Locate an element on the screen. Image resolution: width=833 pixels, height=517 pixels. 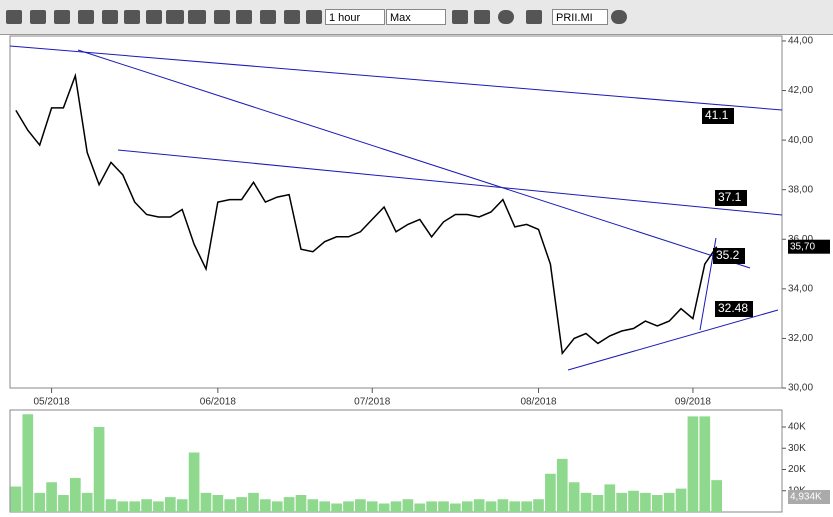
zoom-y is located at coordinates (110, 17).